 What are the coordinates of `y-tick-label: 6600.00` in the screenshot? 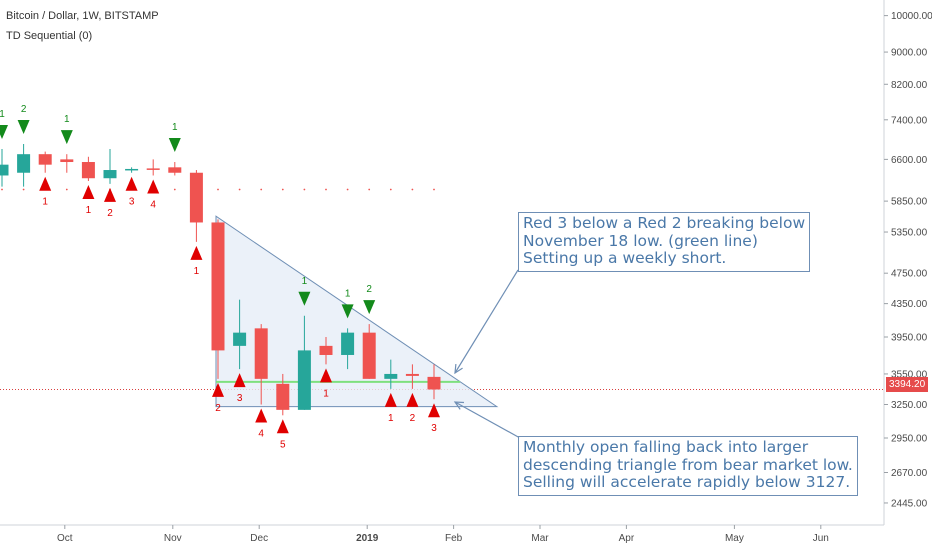 It's located at (909, 160).